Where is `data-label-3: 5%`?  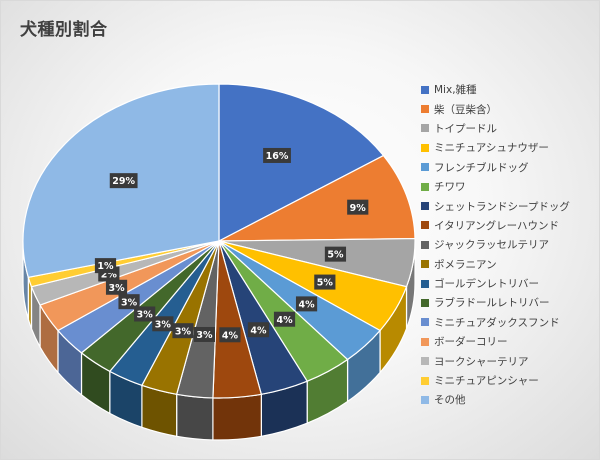 data-label-3: 5% is located at coordinates (335, 254).